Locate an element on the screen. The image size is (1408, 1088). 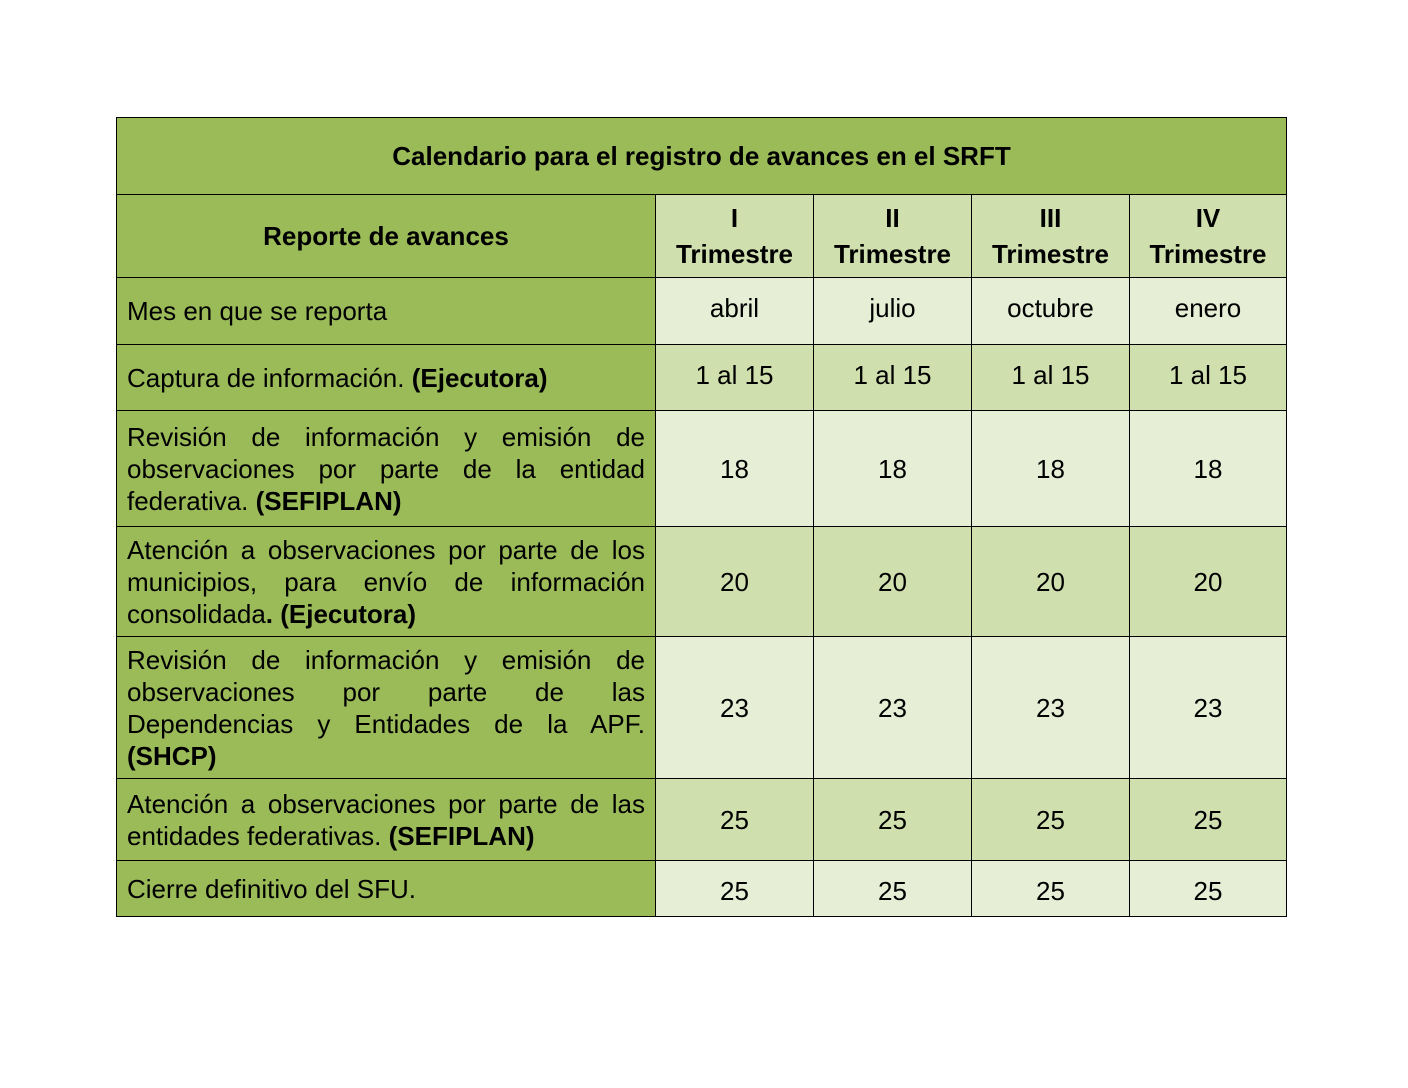
row-label: Captura de información. (Ejecutora) is located at coordinates (386, 377).